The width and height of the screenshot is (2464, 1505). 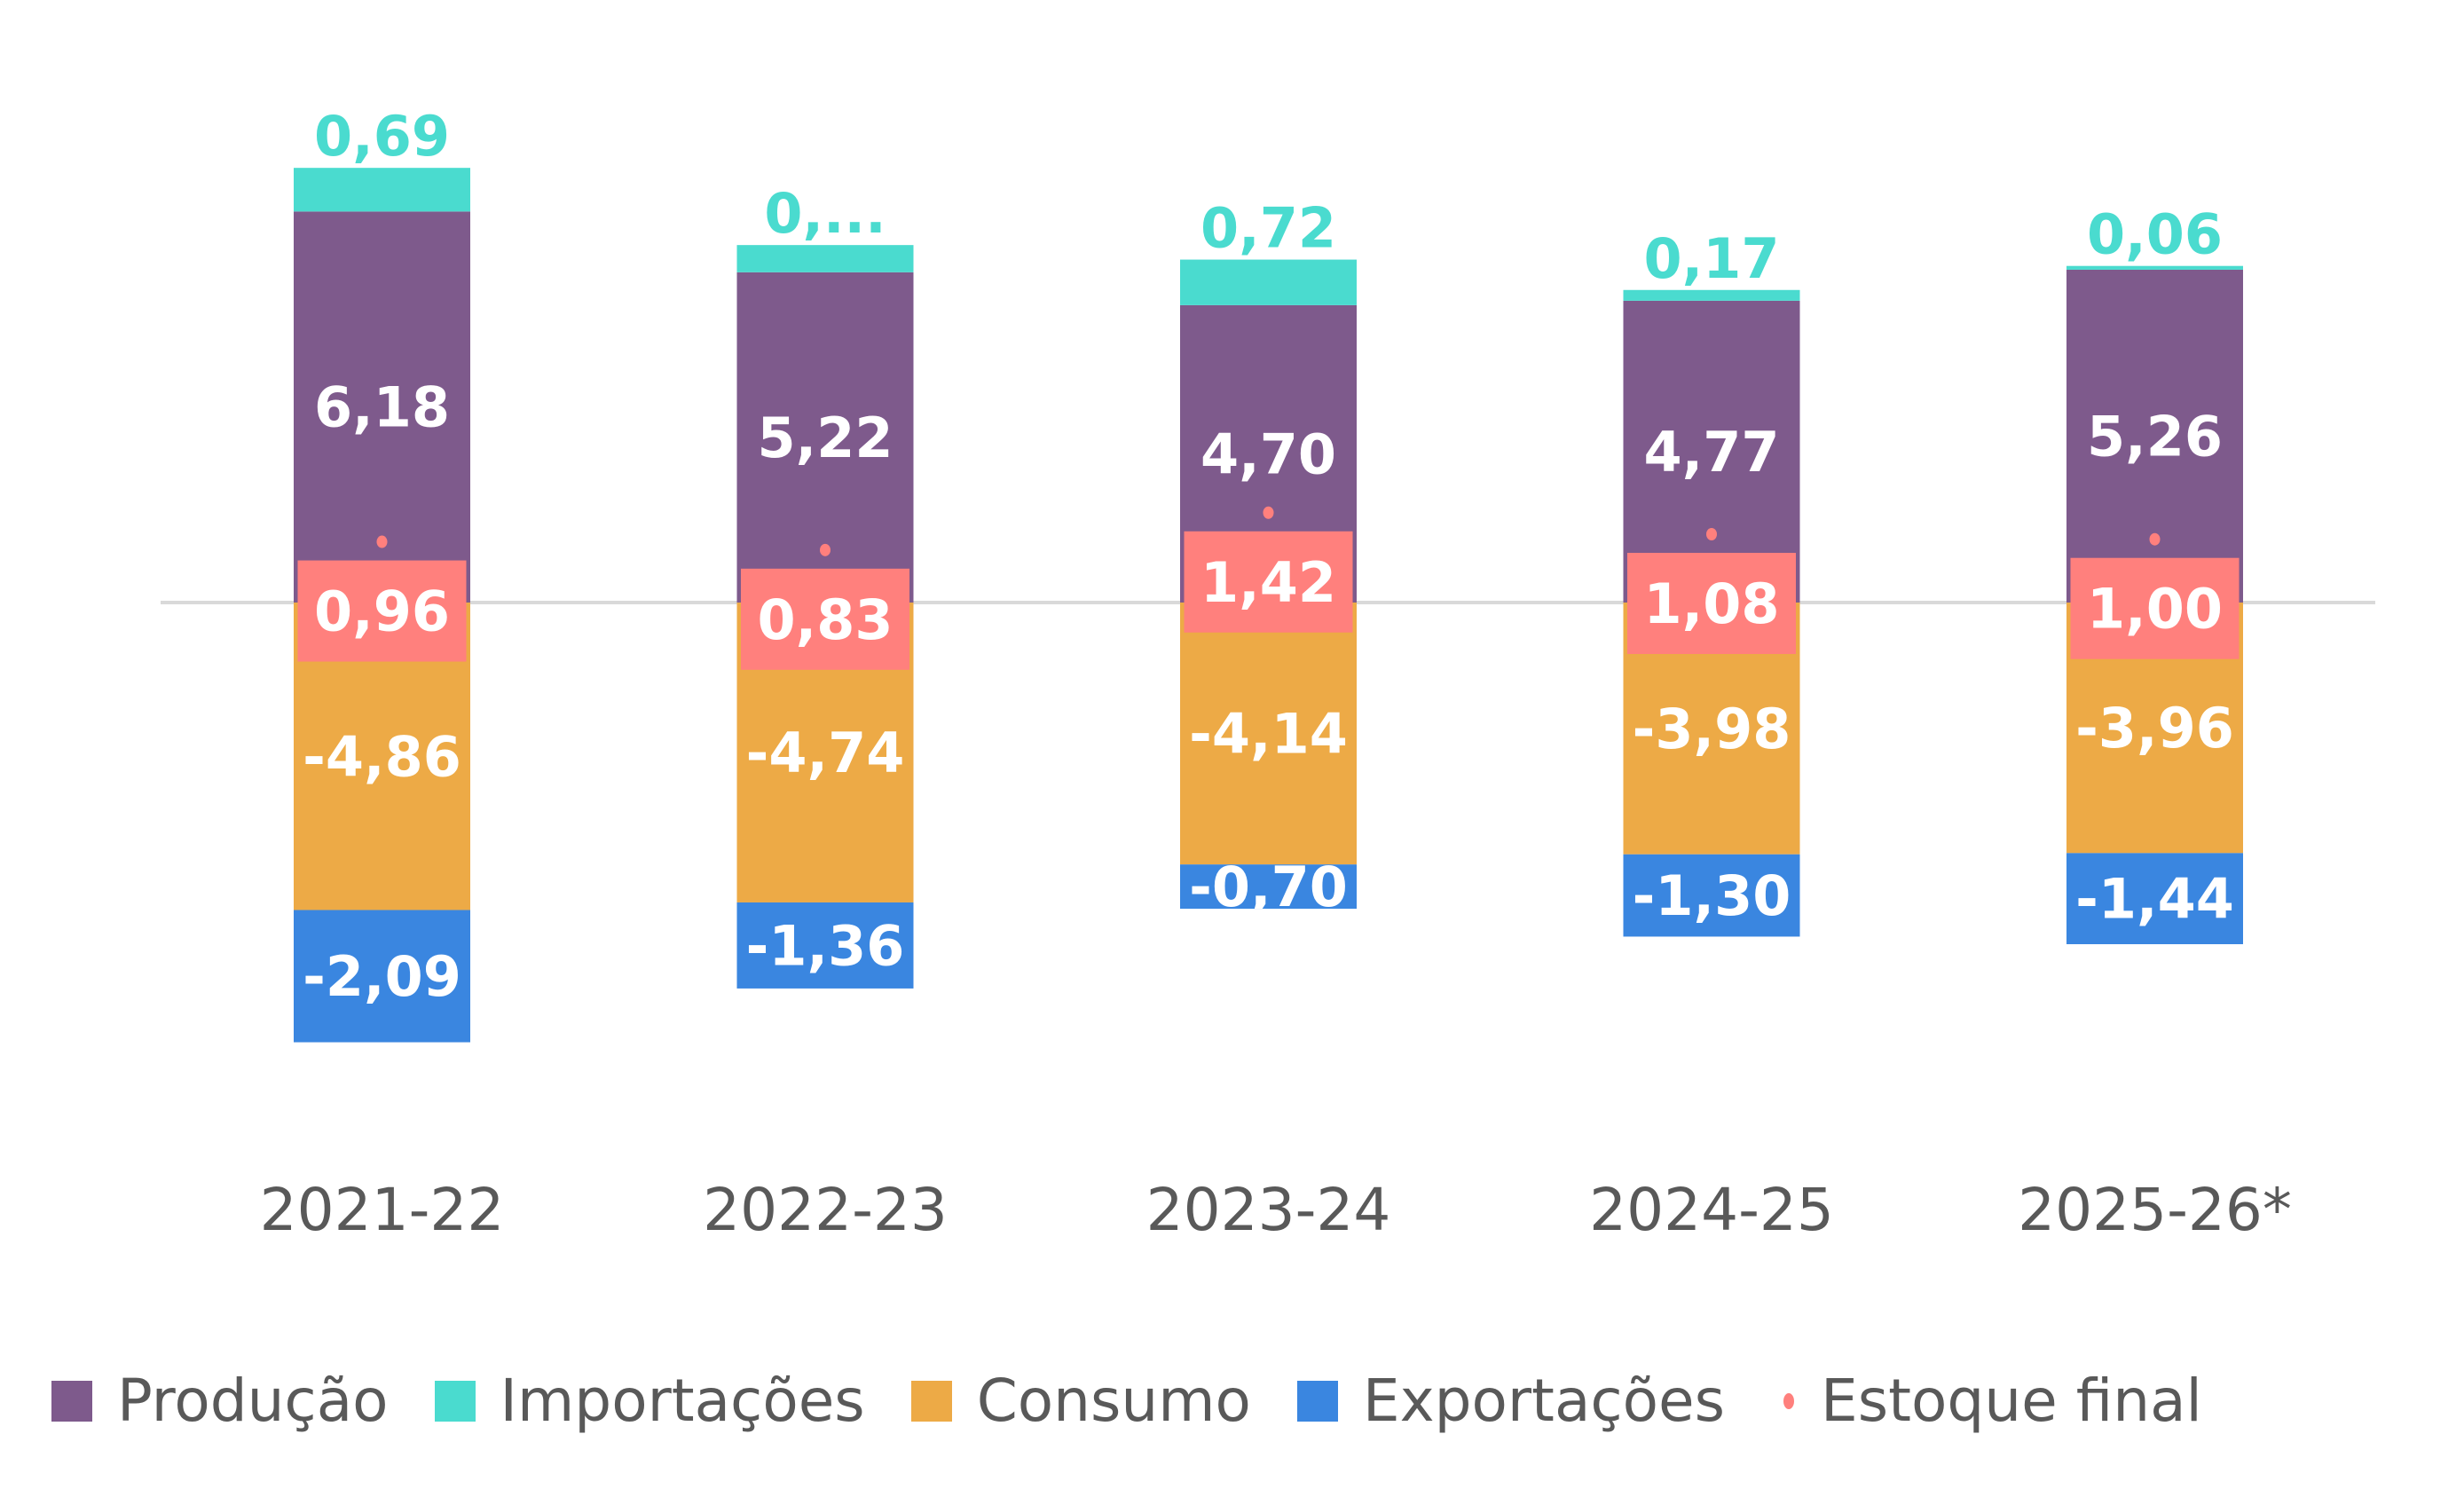 I want to click on data-label-consumo: -4,14, so click(x=1268, y=734).